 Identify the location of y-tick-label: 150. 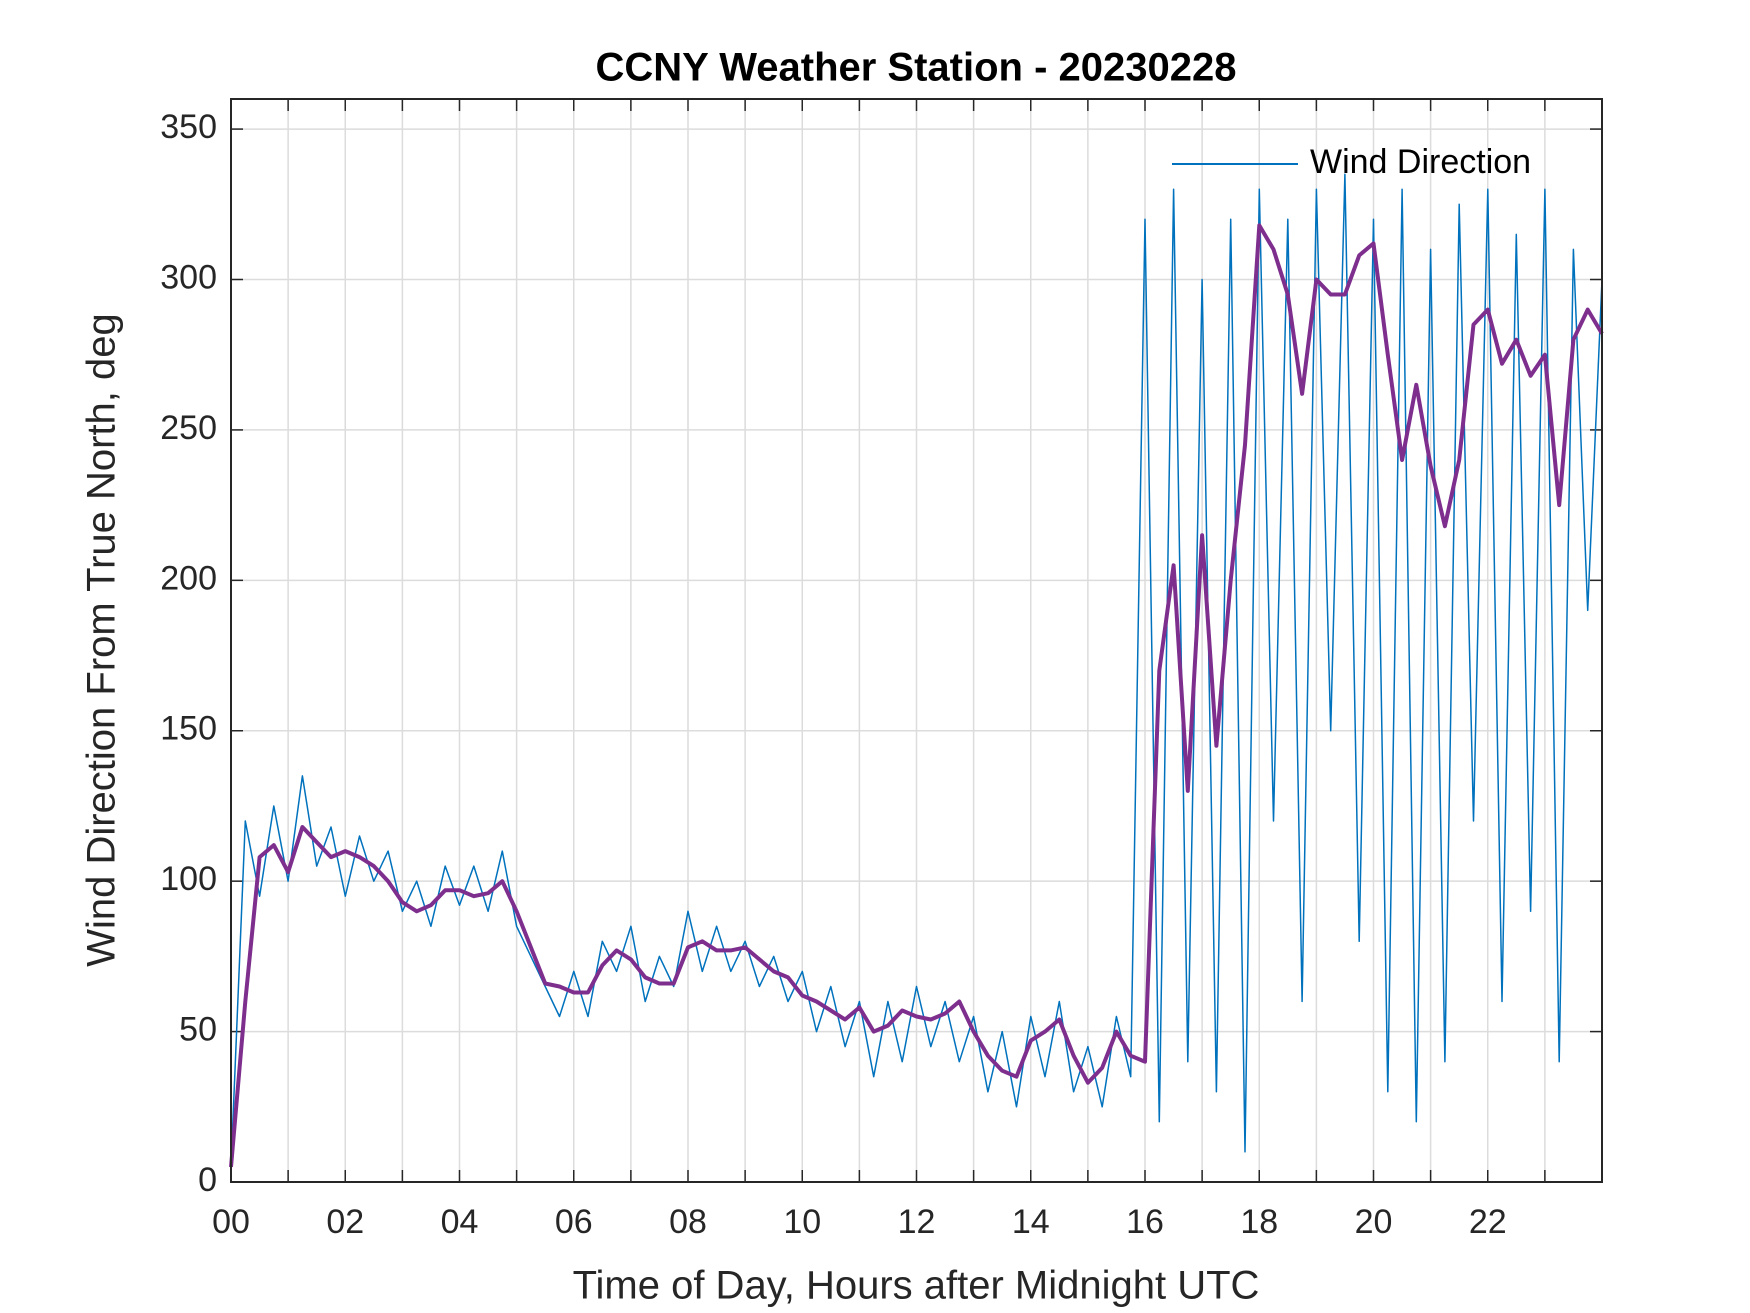
(188, 729).